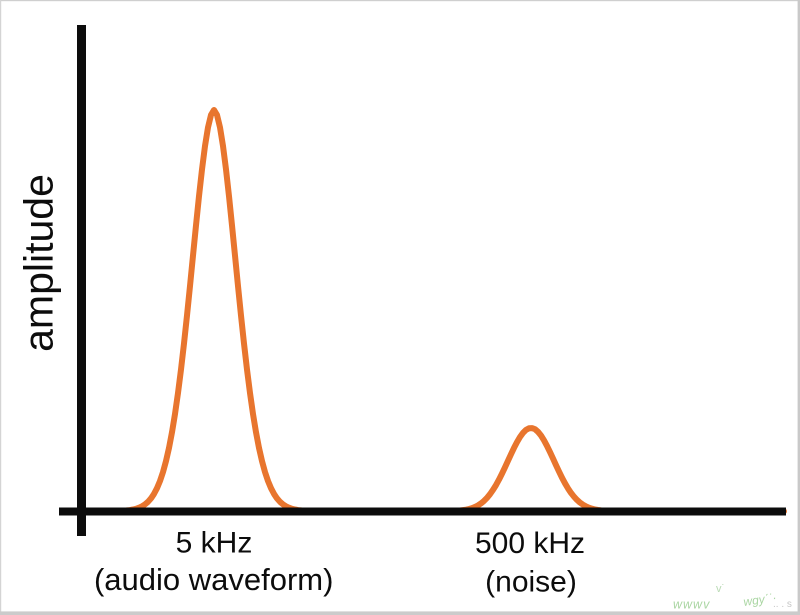 Image resolution: width=800 pixels, height=615 pixels. I want to click on svg-text: wwwv, so click(691, 605).